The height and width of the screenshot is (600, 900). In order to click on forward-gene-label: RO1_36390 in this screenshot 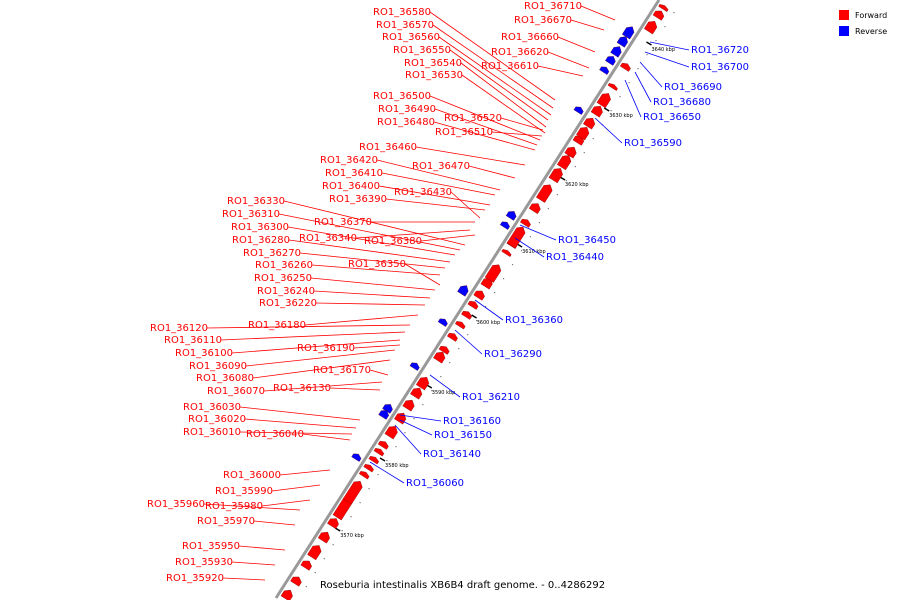, I will do `click(358, 199)`.